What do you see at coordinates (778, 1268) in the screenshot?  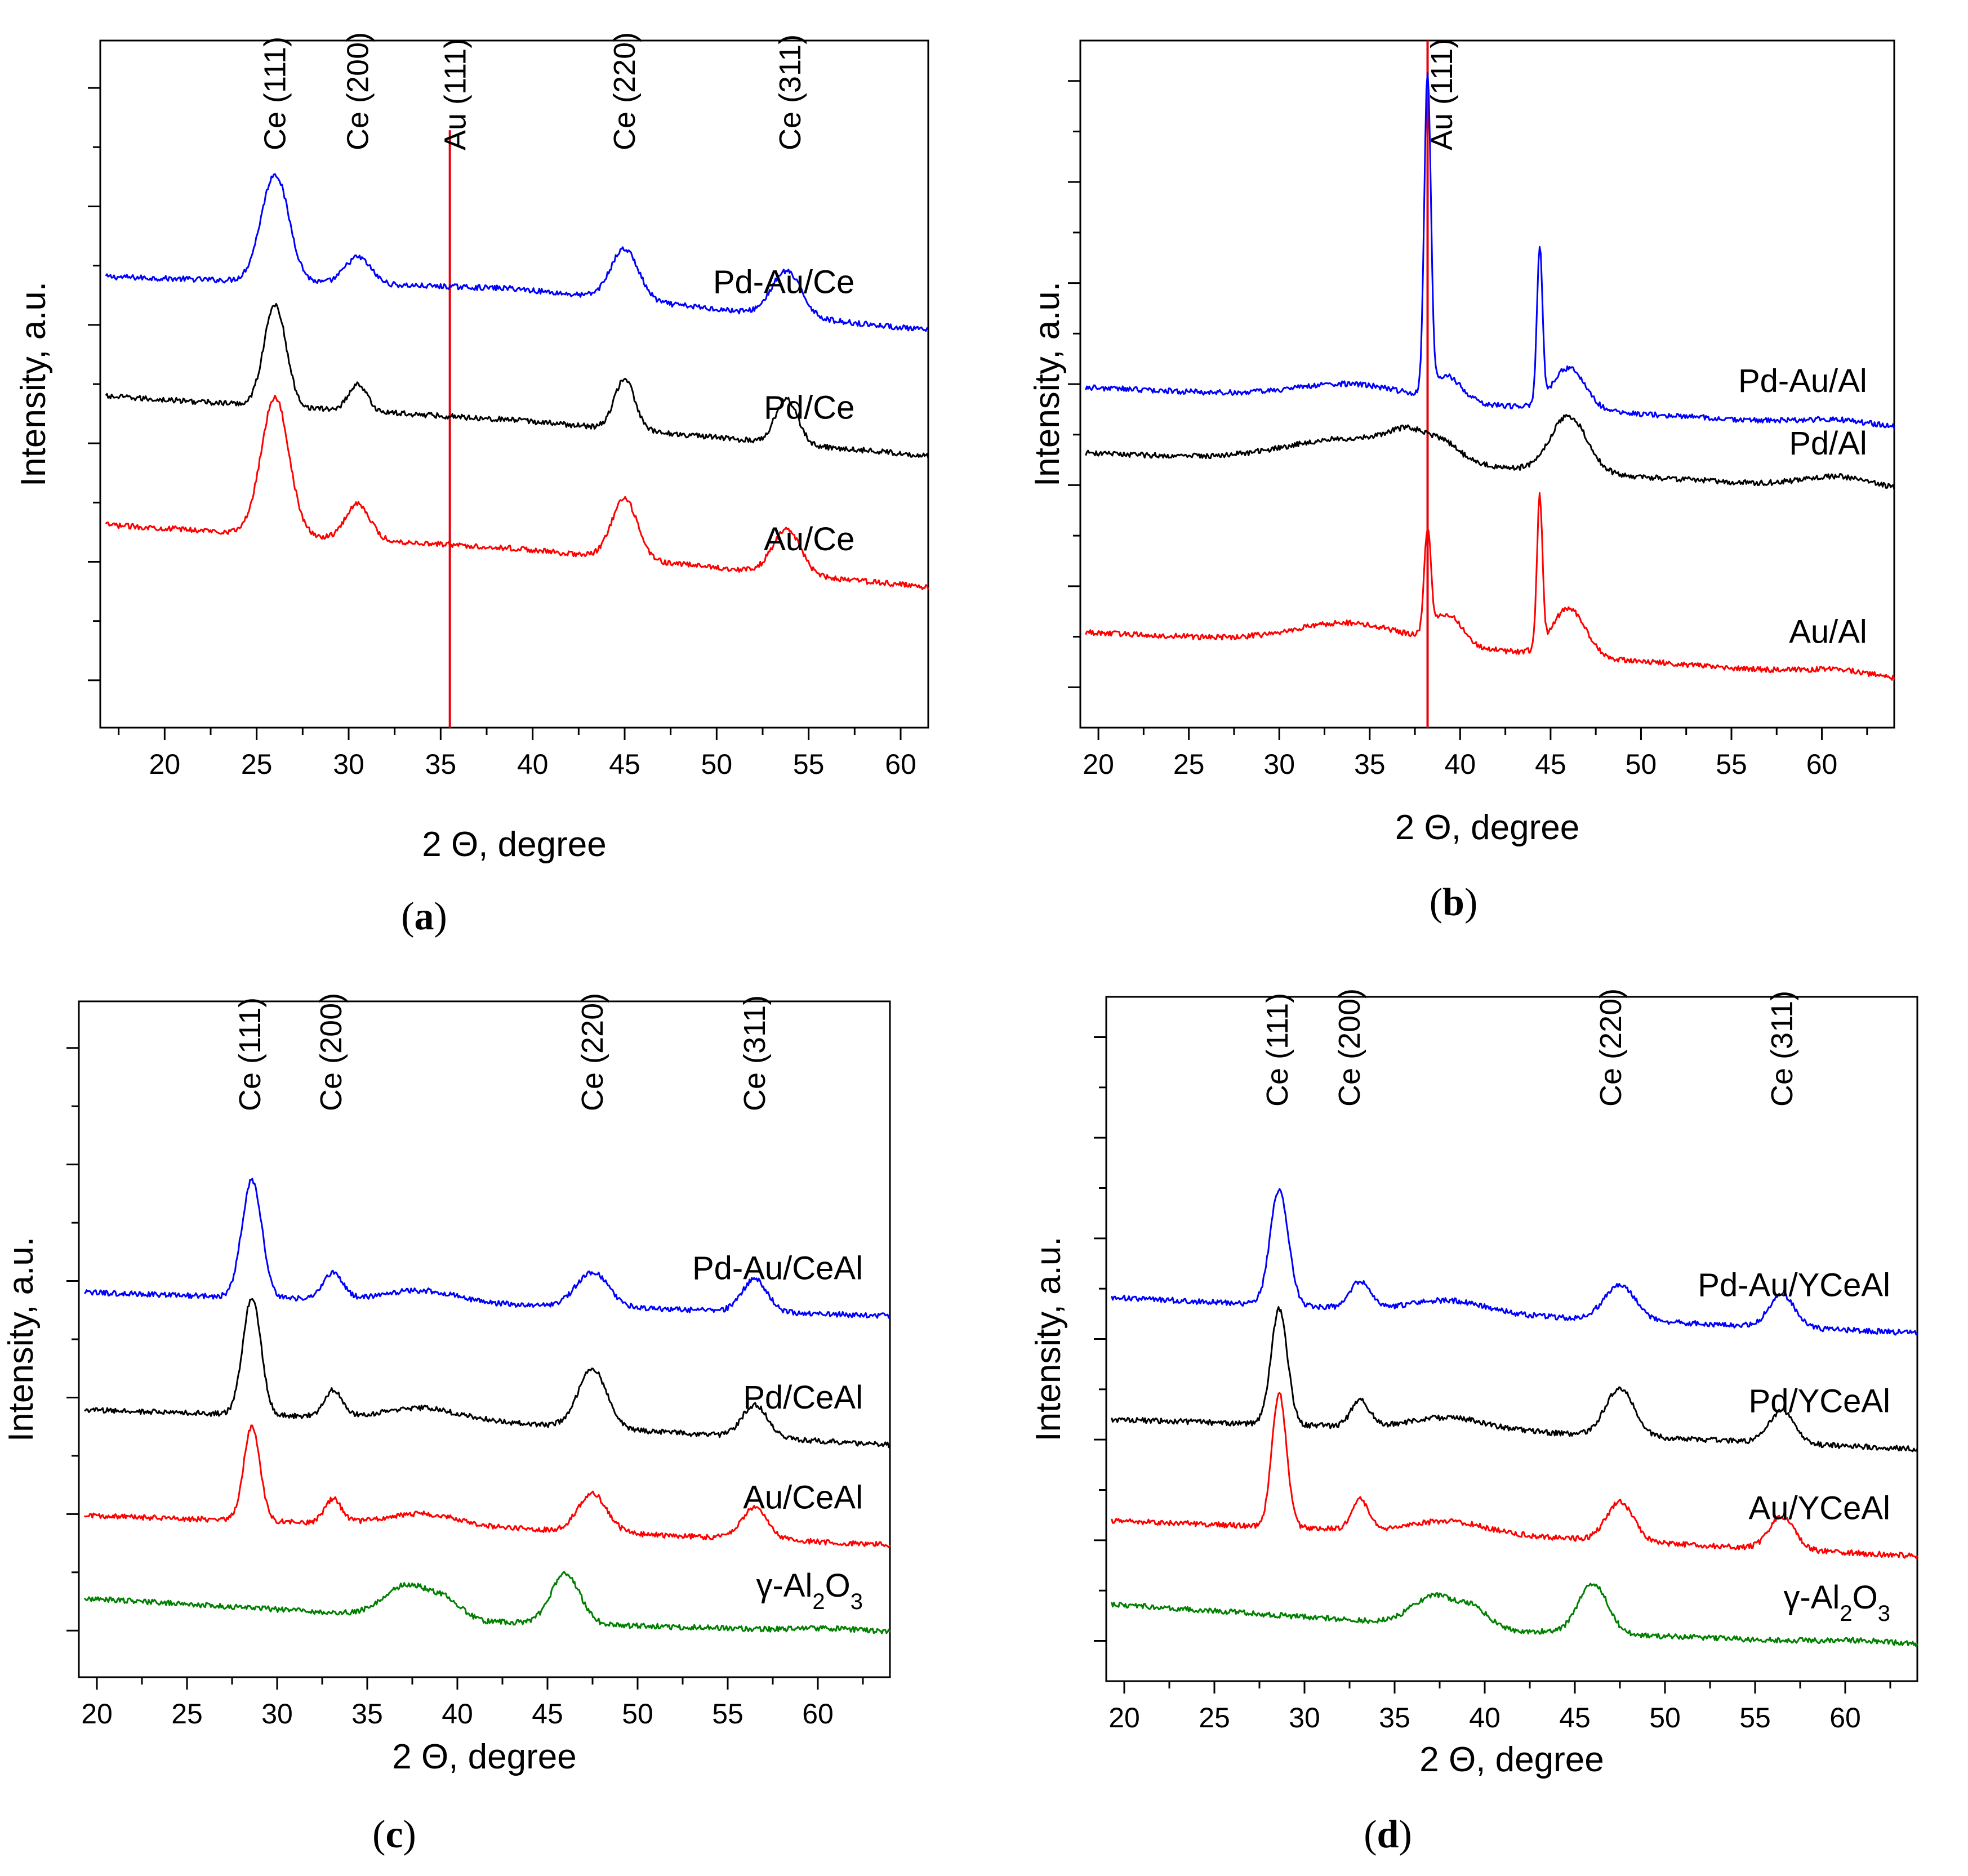 I see `series-label: Pd-Au/CeAl` at bounding box center [778, 1268].